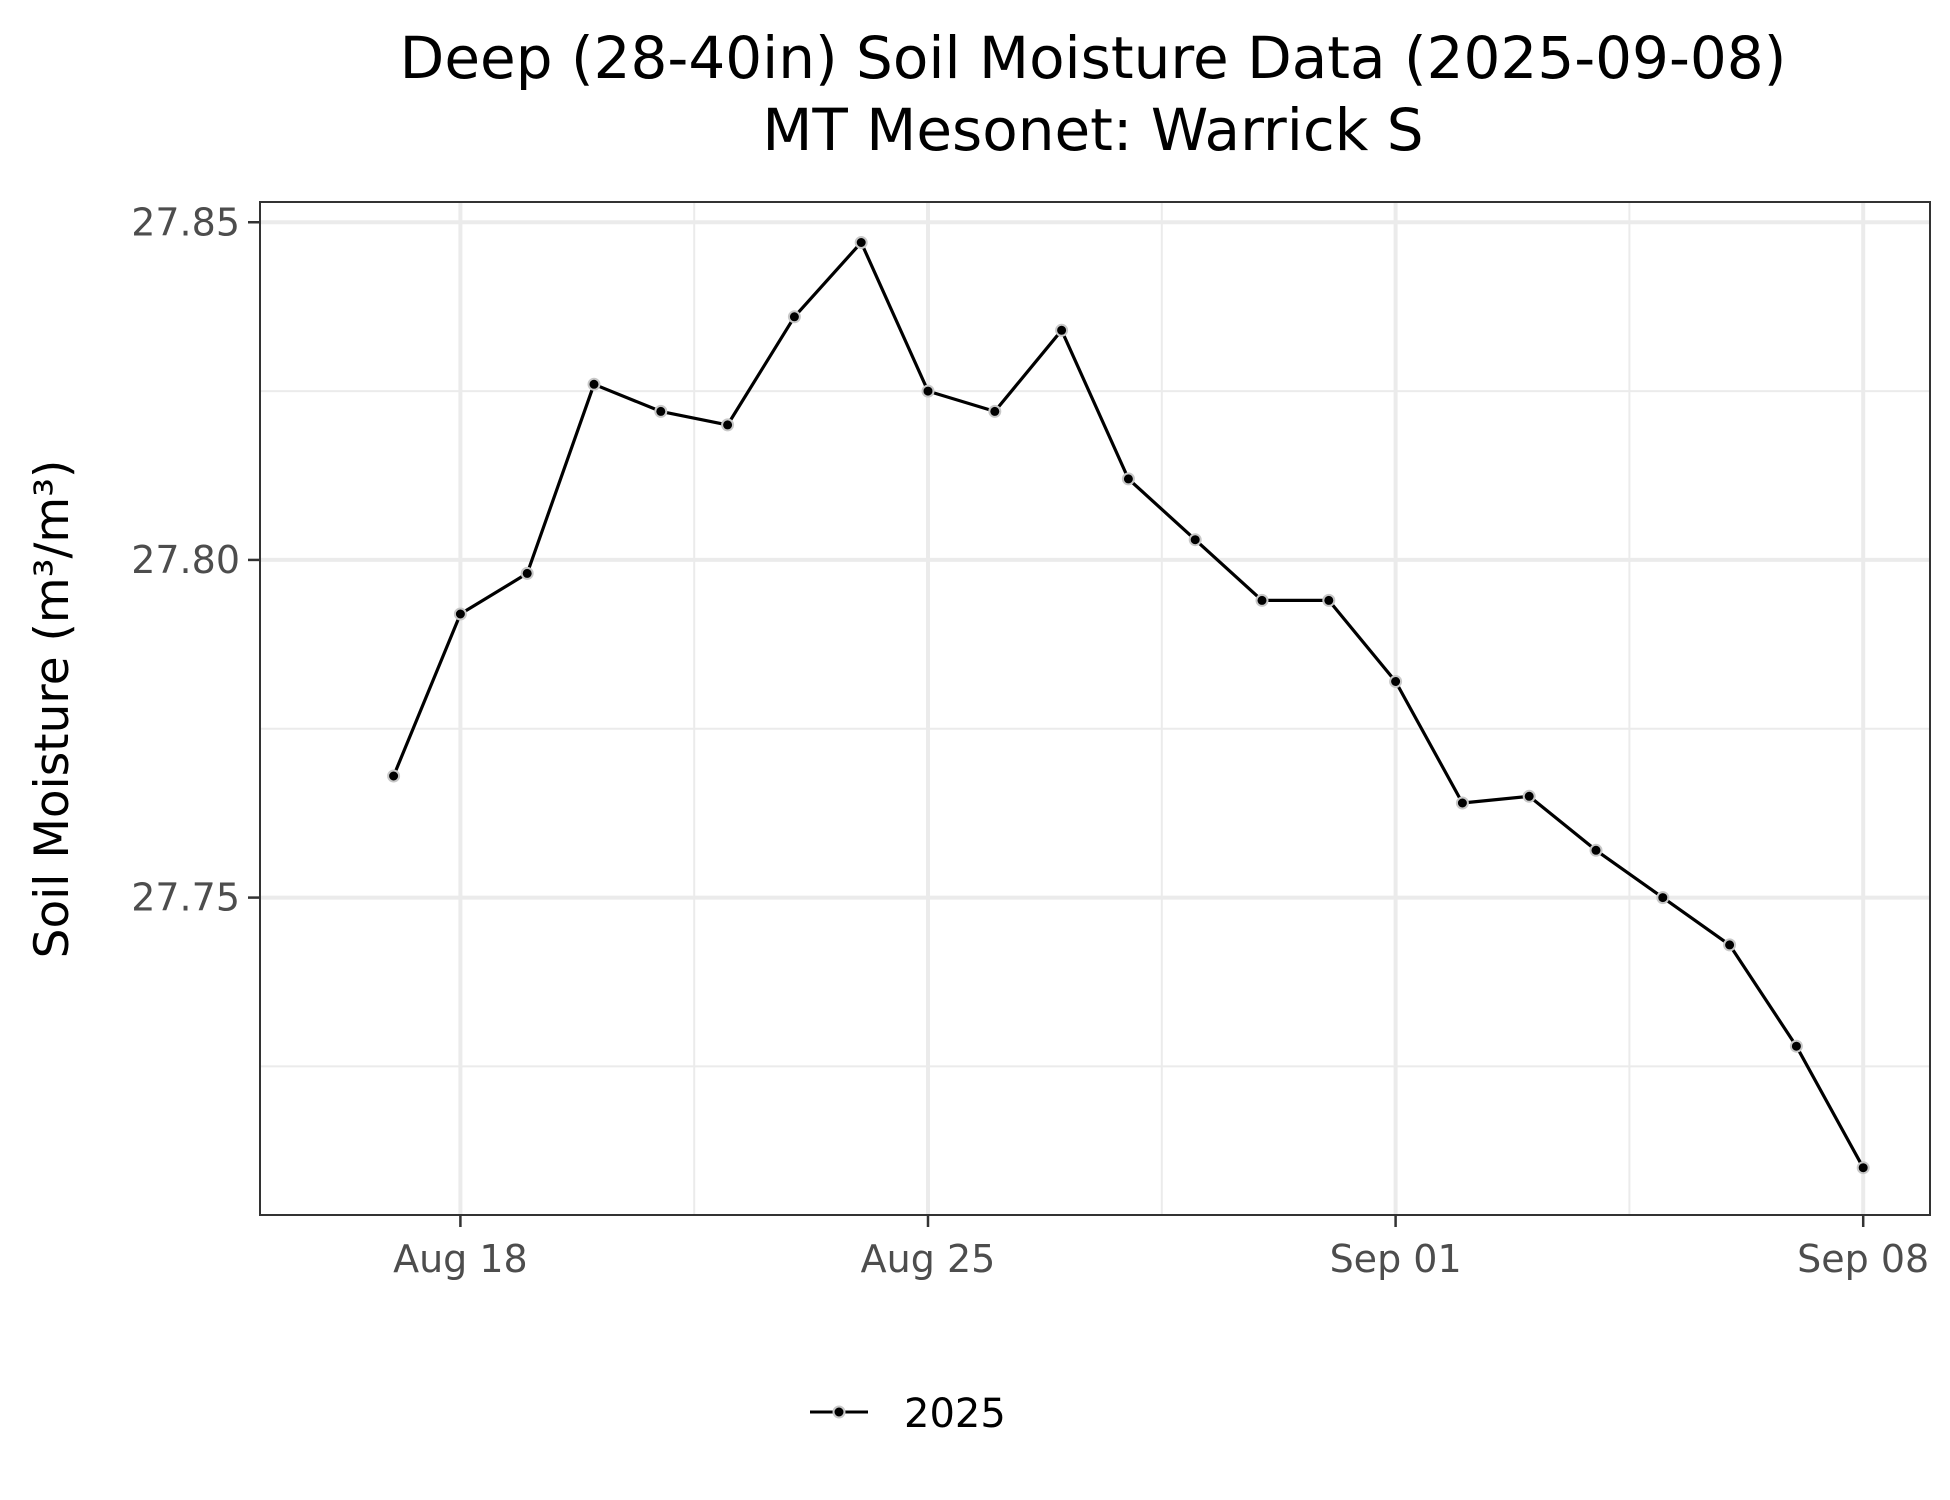 This screenshot has width=1950, height=1500. I want to click on chart-subtitle: MT Mesonet: Warrick S, so click(1092, 130).